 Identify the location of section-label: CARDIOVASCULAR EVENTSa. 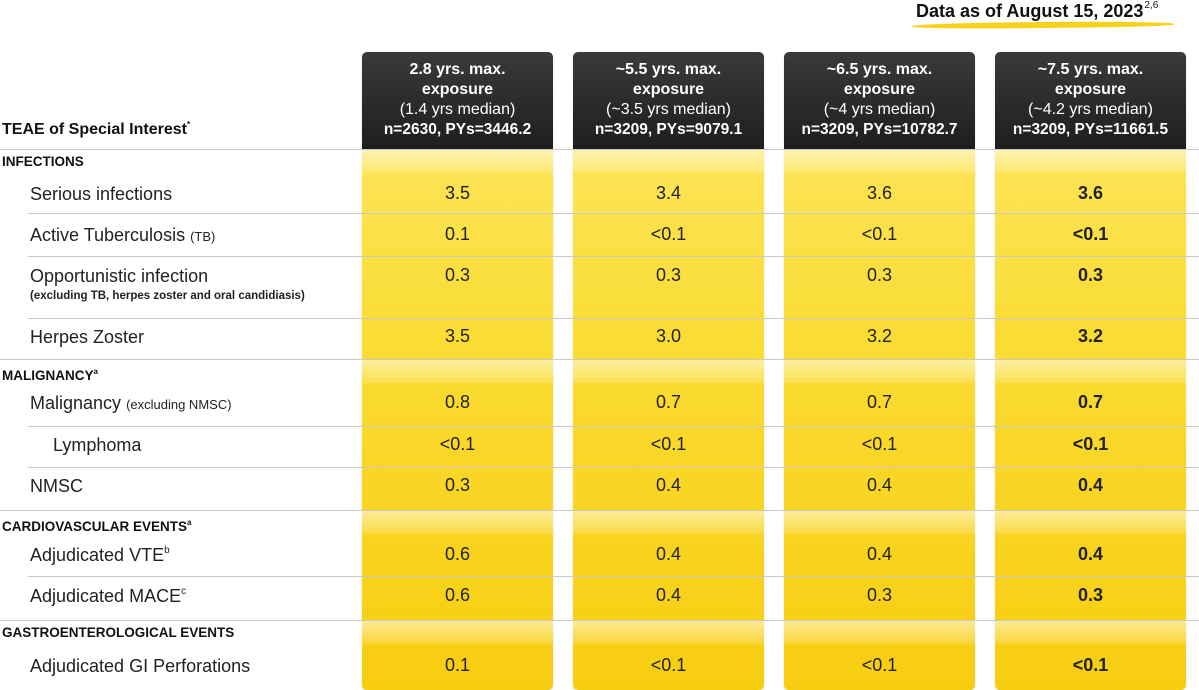
(96, 524).